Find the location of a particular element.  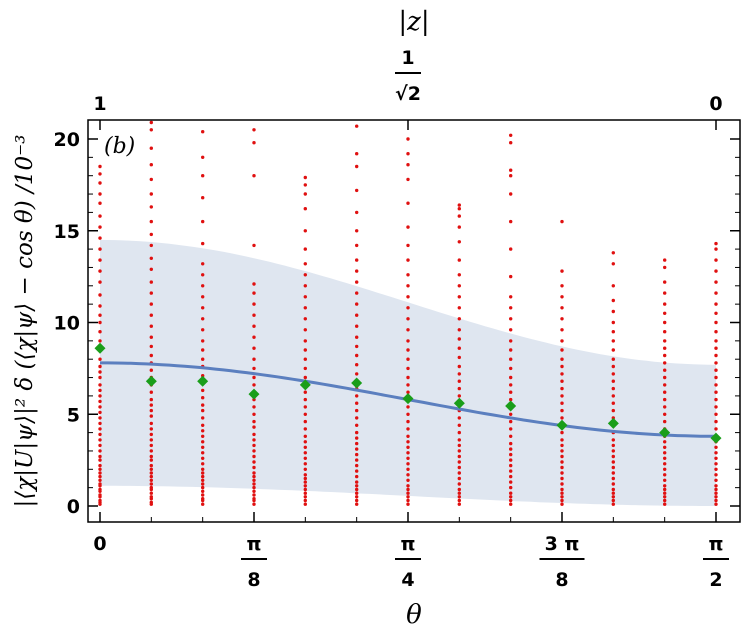

x-tick-label-numerator: 3 π is located at coordinates (562, 544).